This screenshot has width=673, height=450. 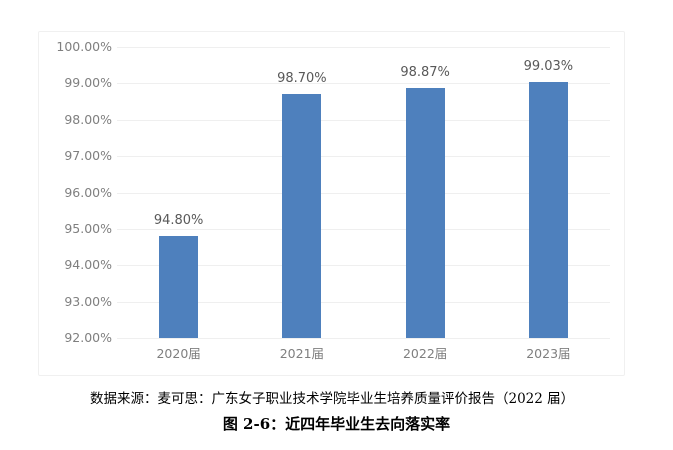 I want to click on y-tick-label: 95.00%, so click(x=88, y=228).